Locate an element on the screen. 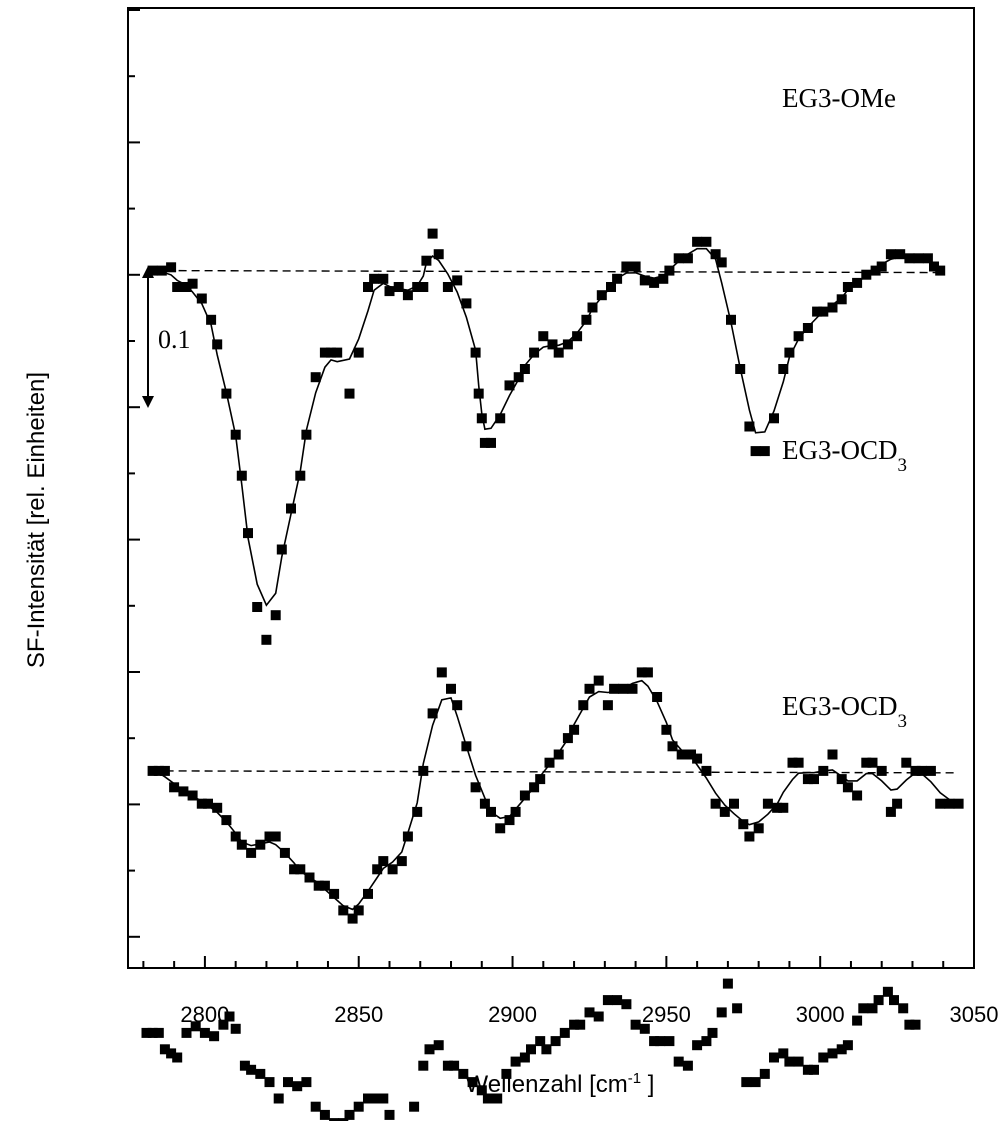  x-tick-label: 2900 is located at coordinates (512, 1014).